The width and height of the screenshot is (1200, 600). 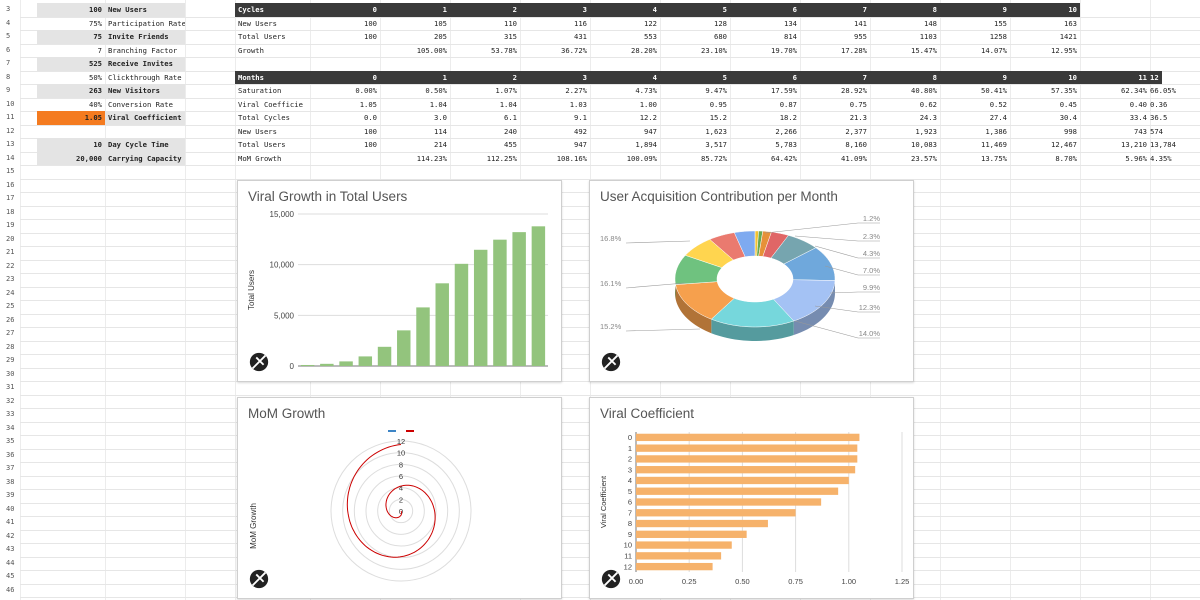 What do you see at coordinates (994, 144) in the screenshot?
I see `table-cell: 11,469` at bounding box center [994, 144].